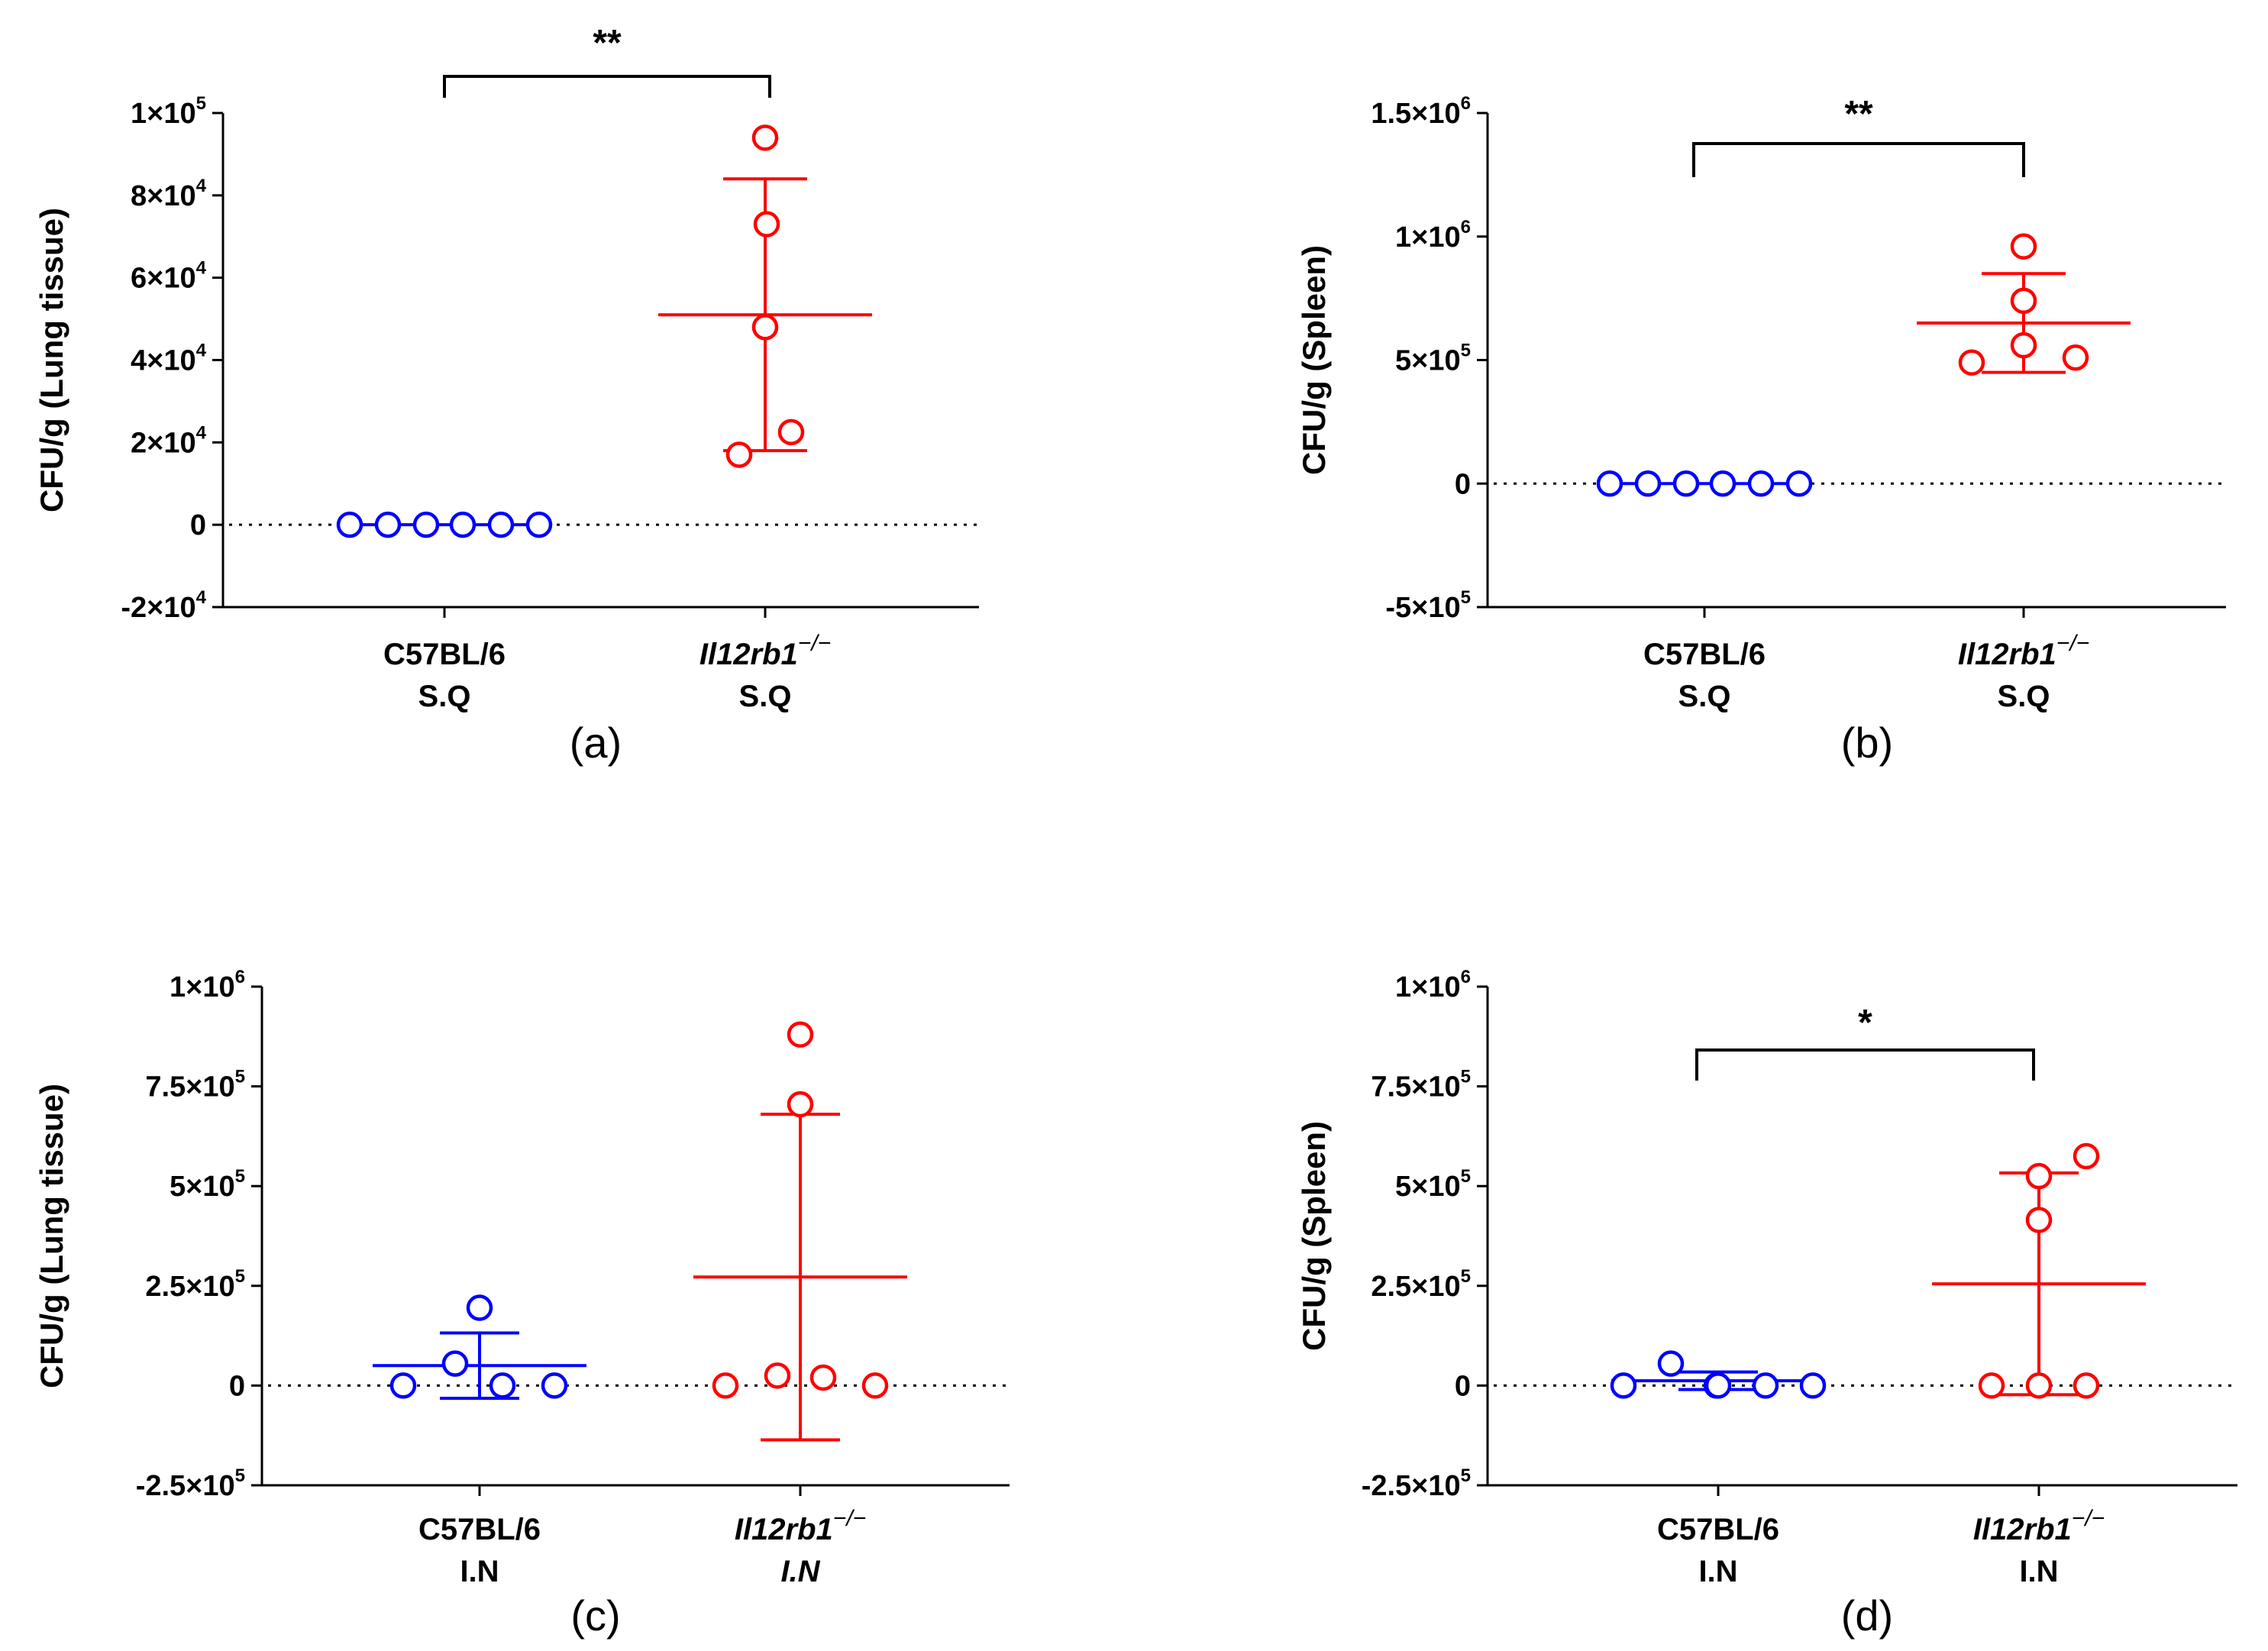 This screenshot has height=1651, width=2268. What do you see at coordinates (163, 279) in the screenshot?
I see `y-tick-mantissa: 6×10` at bounding box center [163, 279].